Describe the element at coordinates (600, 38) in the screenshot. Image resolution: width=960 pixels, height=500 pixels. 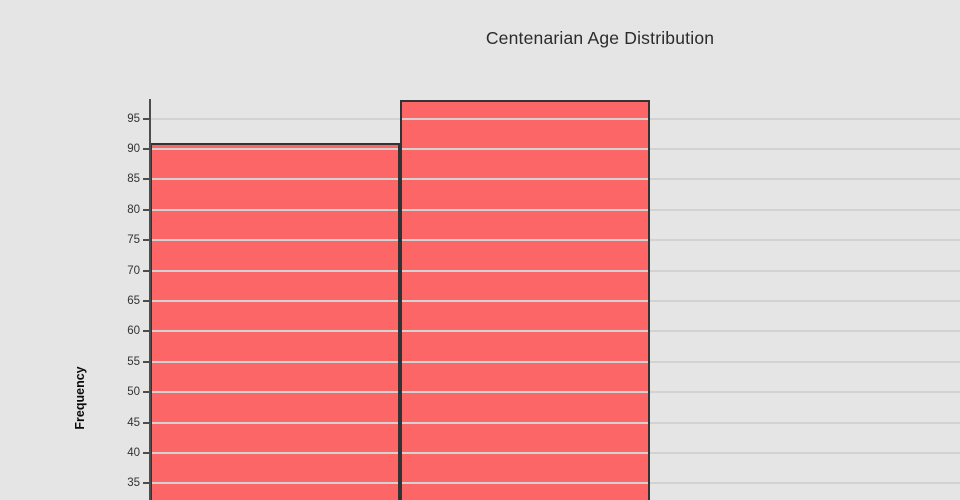
I see `chart-title: Centenarian Age Distribution` at that location.